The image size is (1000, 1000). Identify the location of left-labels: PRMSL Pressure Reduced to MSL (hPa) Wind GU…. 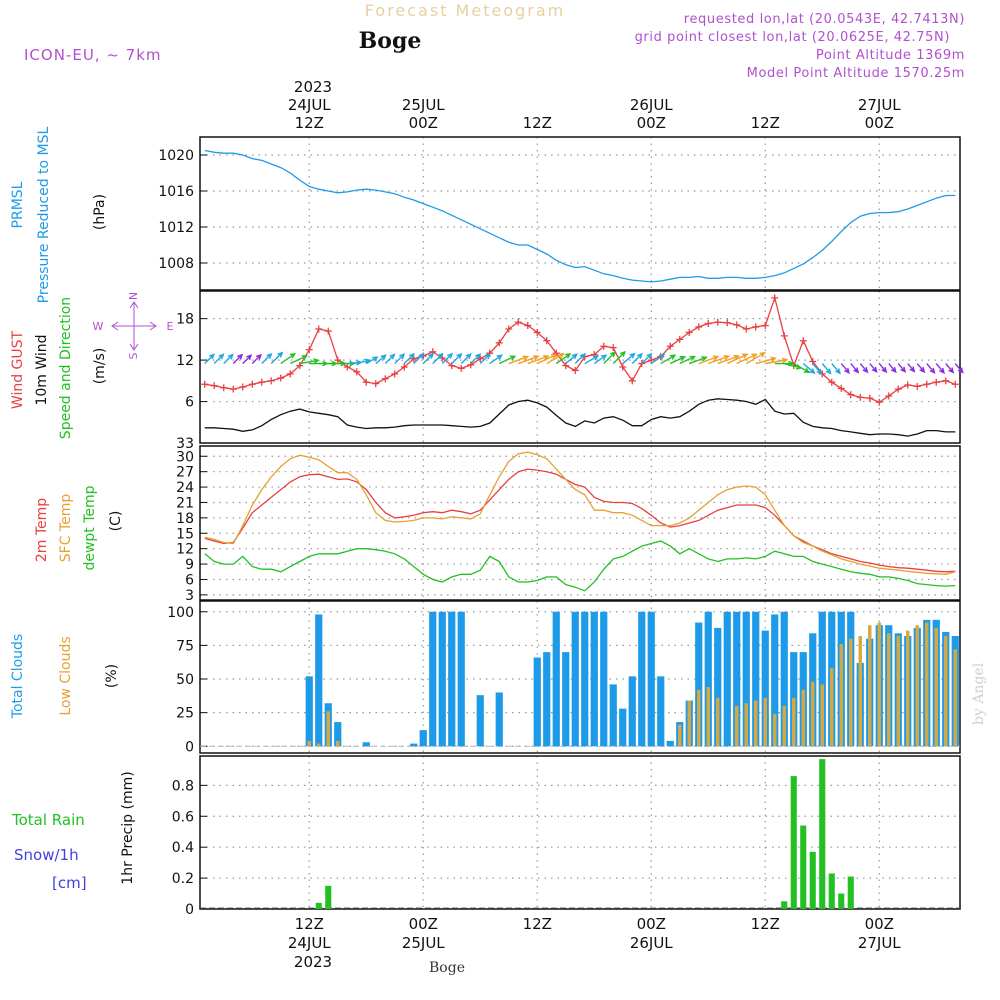
(92, 509).